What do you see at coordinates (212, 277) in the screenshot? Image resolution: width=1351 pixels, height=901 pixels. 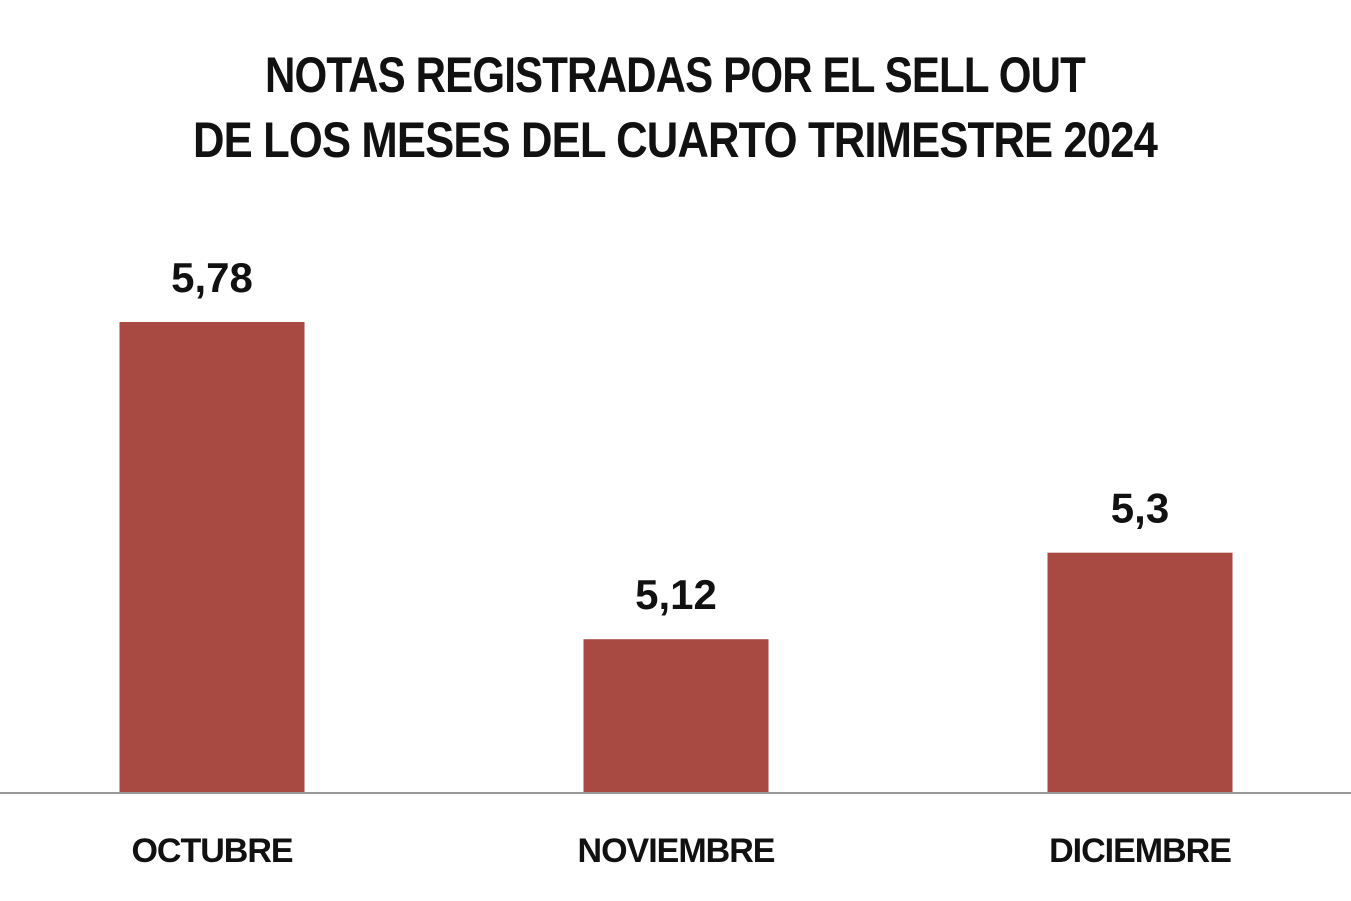 I see `value-label-octubre: 5,78` at bounding box center [212, 277].